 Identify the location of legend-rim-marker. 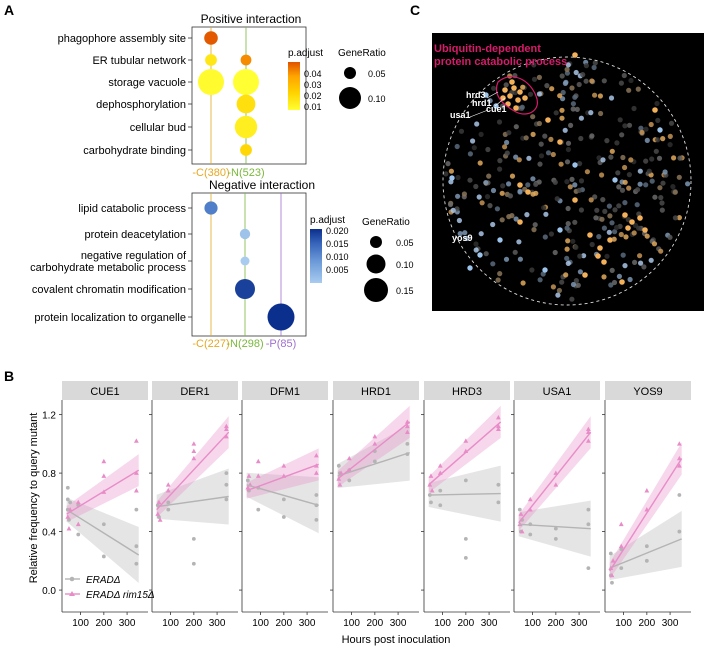
(72, 593).